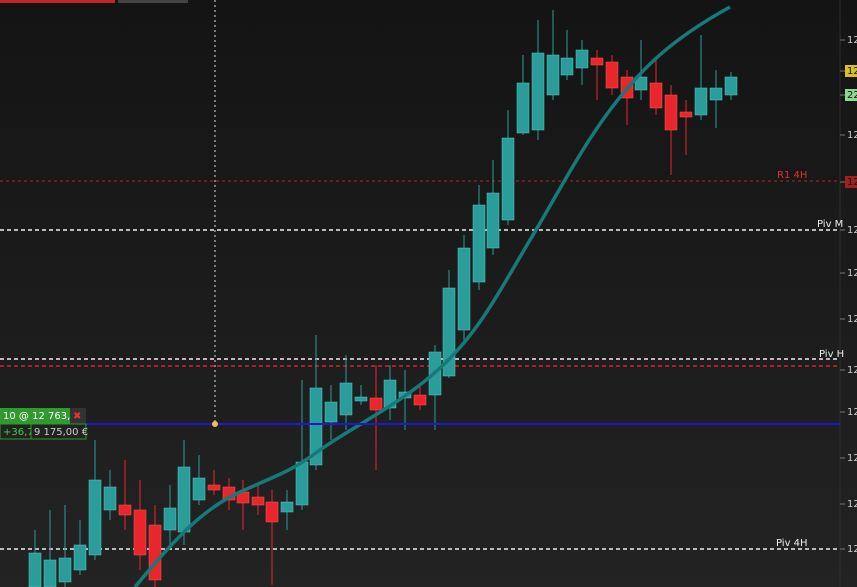  What do you see at coordinates (792, 175) in the screenshot?
I see `level-label: R1 4H` at bounding box center [792, 175].